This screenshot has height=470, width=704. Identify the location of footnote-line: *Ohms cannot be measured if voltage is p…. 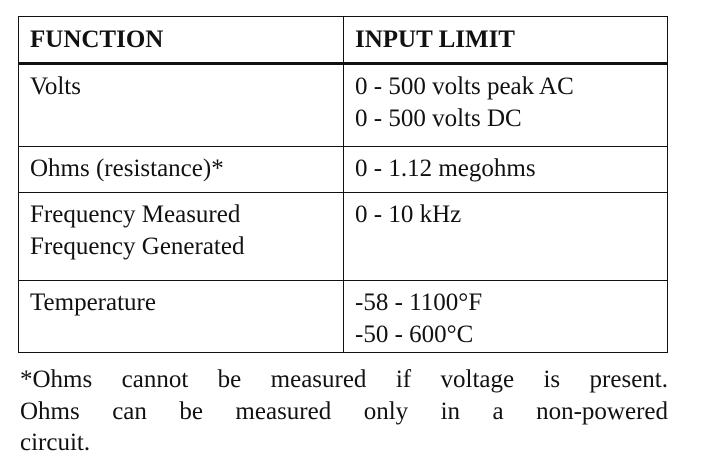
(344, 379).